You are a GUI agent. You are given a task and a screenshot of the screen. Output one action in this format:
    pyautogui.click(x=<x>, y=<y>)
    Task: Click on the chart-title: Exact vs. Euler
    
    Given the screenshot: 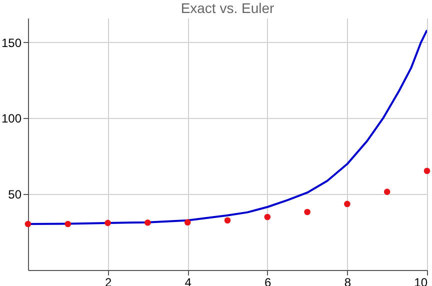 What is the action you would take?
    pyautogui.click(x=227, y=8)
    